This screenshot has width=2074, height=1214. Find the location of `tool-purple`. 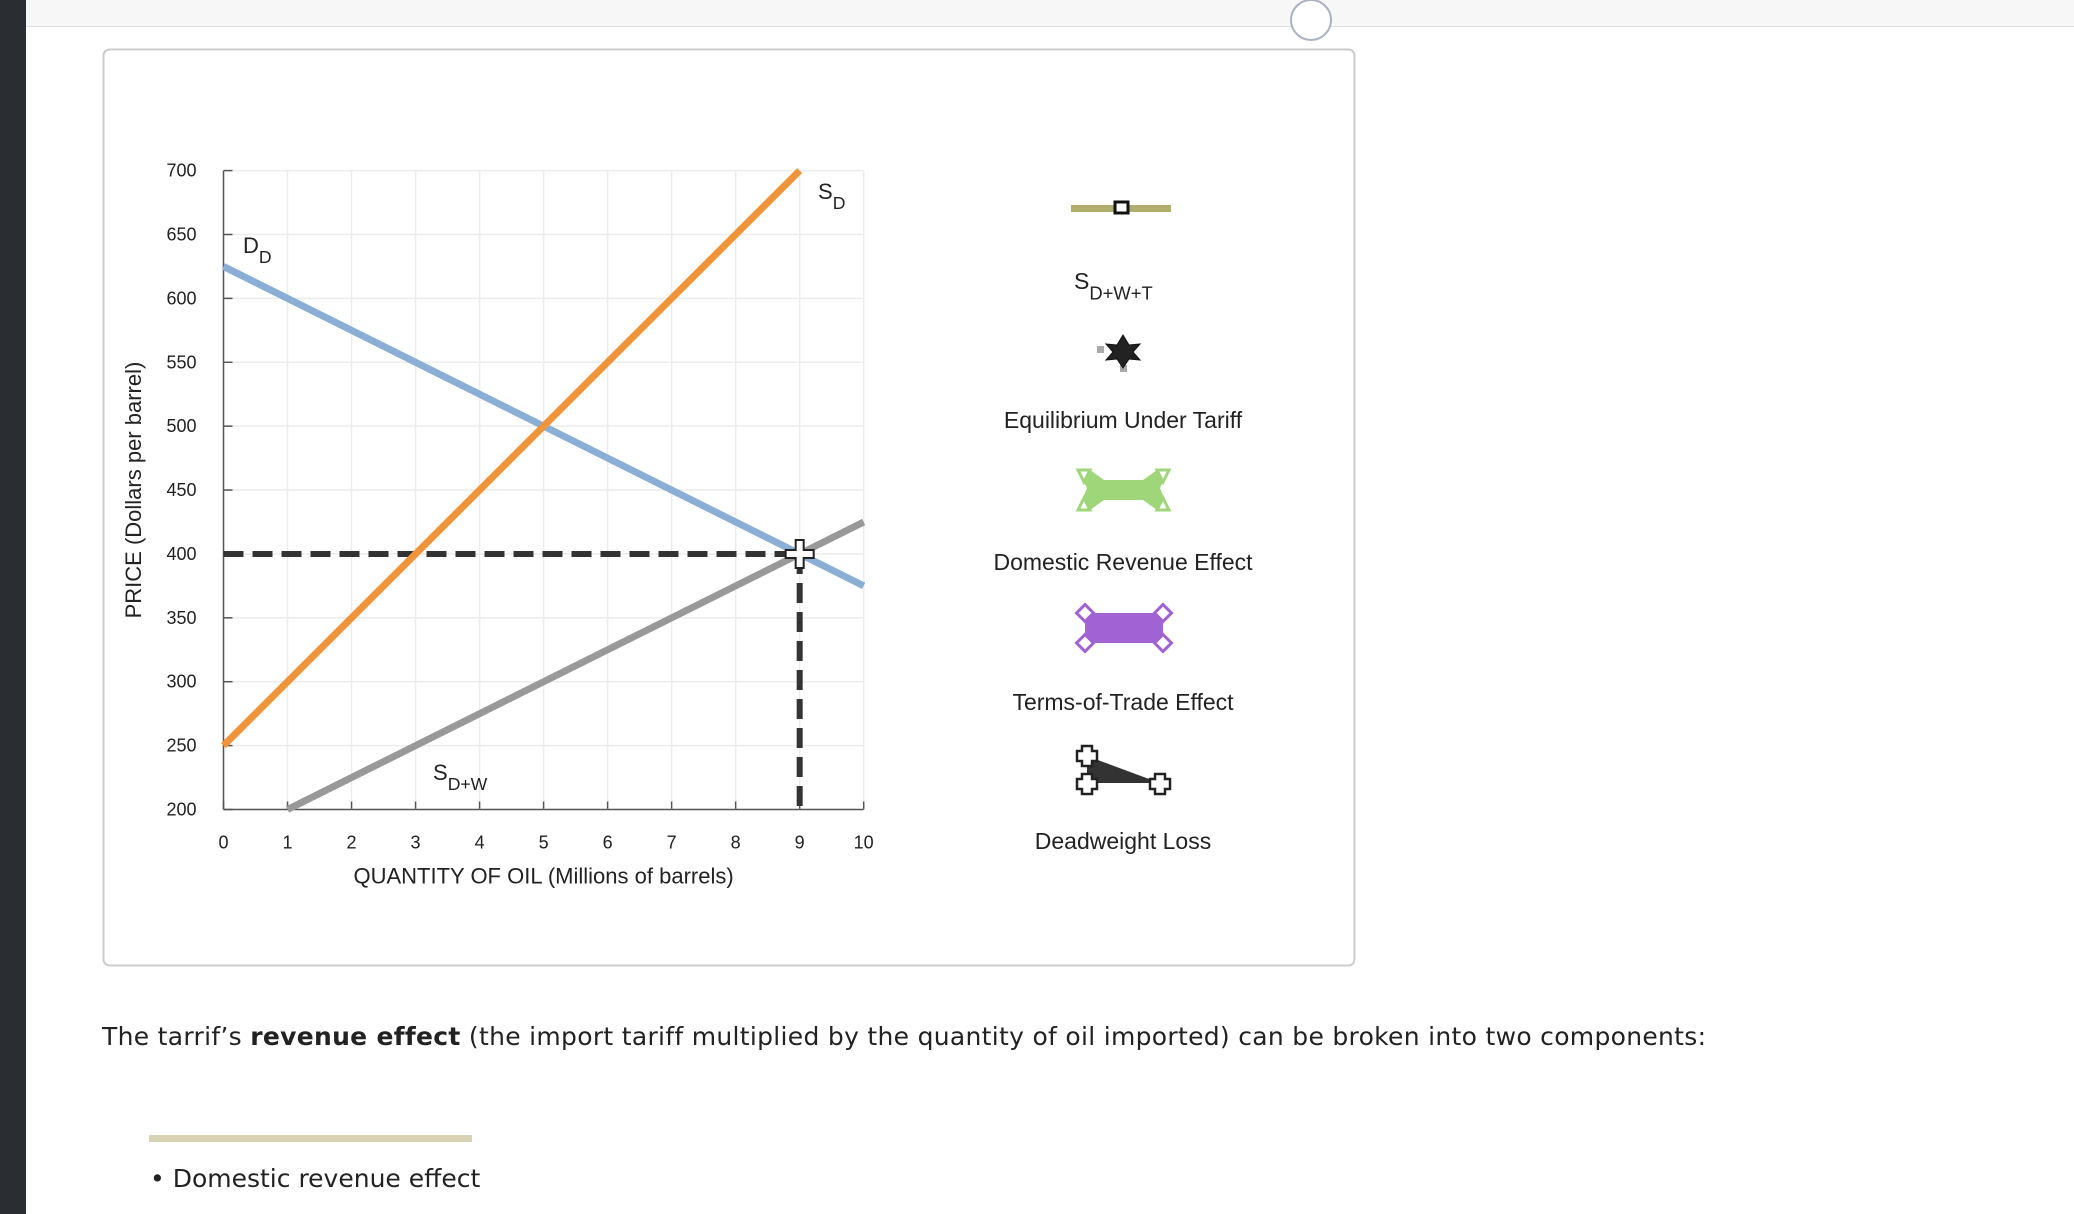

tool-purple is located at coordinates (1124, 628).